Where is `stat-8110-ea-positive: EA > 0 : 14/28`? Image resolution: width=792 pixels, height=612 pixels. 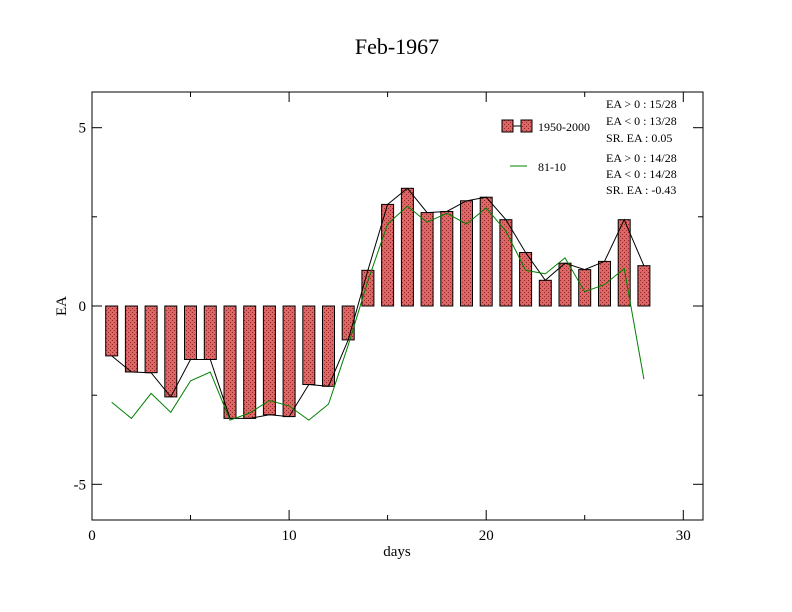 stat-8110-ea-positive: EA > 0 : 14/28 is located at coordinates (641, 158).